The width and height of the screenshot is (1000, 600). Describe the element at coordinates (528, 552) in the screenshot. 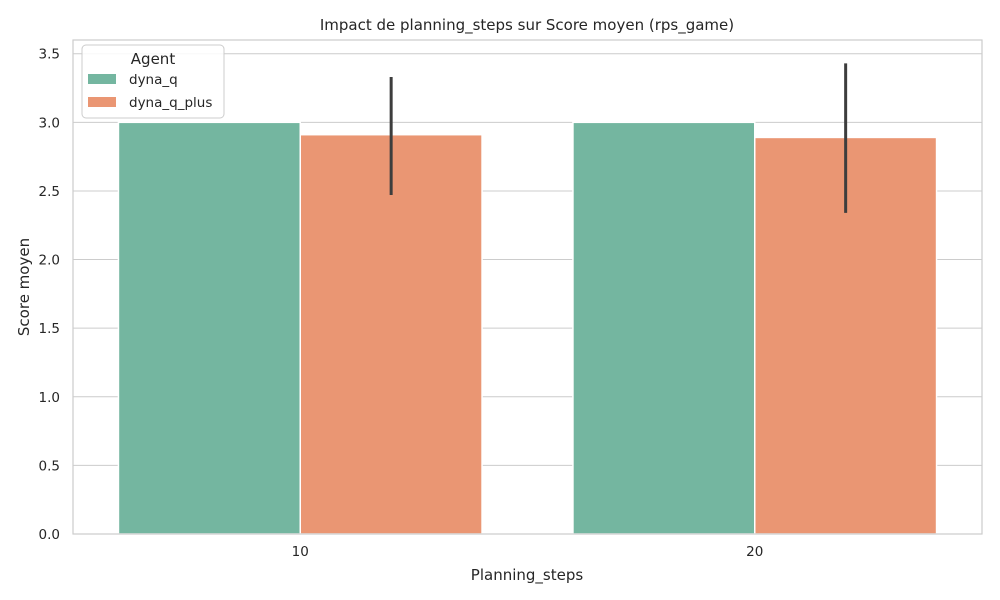

I see `x-tick-labels: 10 20` at that location.